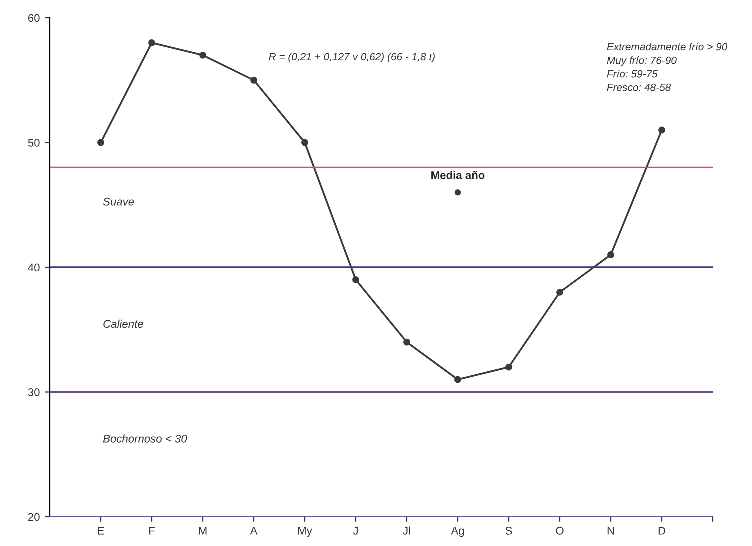 The width and height of the screenshot is (752, 546). I want to click on x-tick-label: O, so click(560, 531).